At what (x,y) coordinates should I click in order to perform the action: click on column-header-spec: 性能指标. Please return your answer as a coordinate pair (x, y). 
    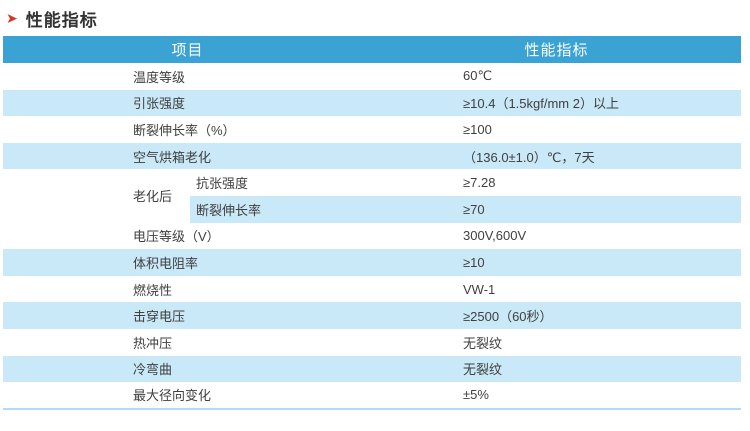
    Looking at the image, I should click on (557, 49).